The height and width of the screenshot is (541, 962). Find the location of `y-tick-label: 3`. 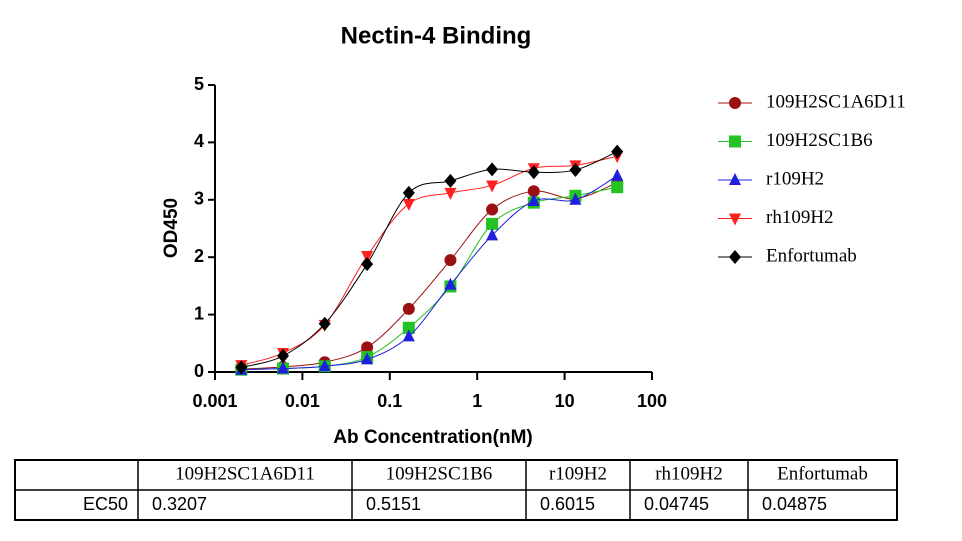

y-tick-label: 3 is located at coordinates (199, 199).